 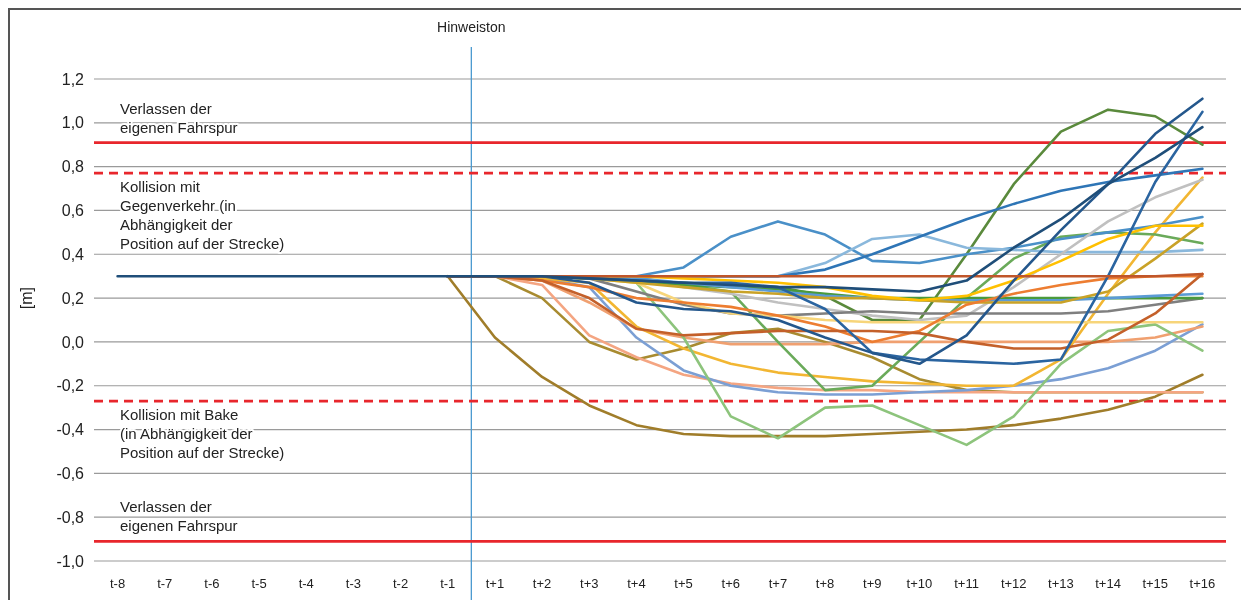 What do you see at coordinates (1202, 583) in the screenshot?
I see `x-tick-label: t+16` at bounding box center [1202, 583].